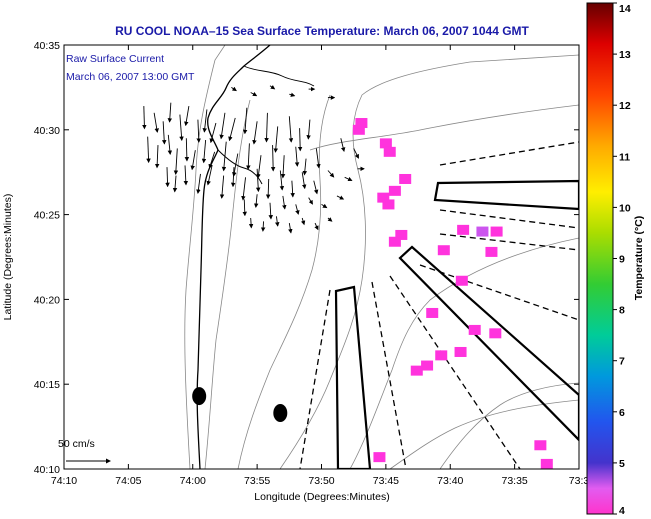 This screenshot has height=519, width=651. I want to click on y-axis-label: Latitude (Degrees:Minutes), so click(8, 257).